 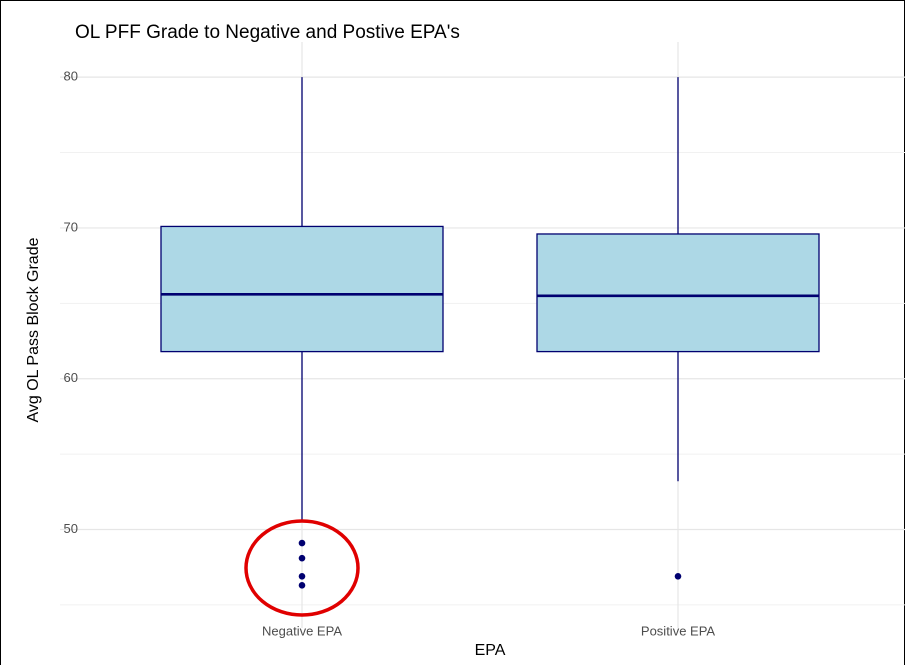 What do you see at coordinates (71, 226) in the screenshot?
I see `y-tick-label: 70` at bounding box center [71, 226].